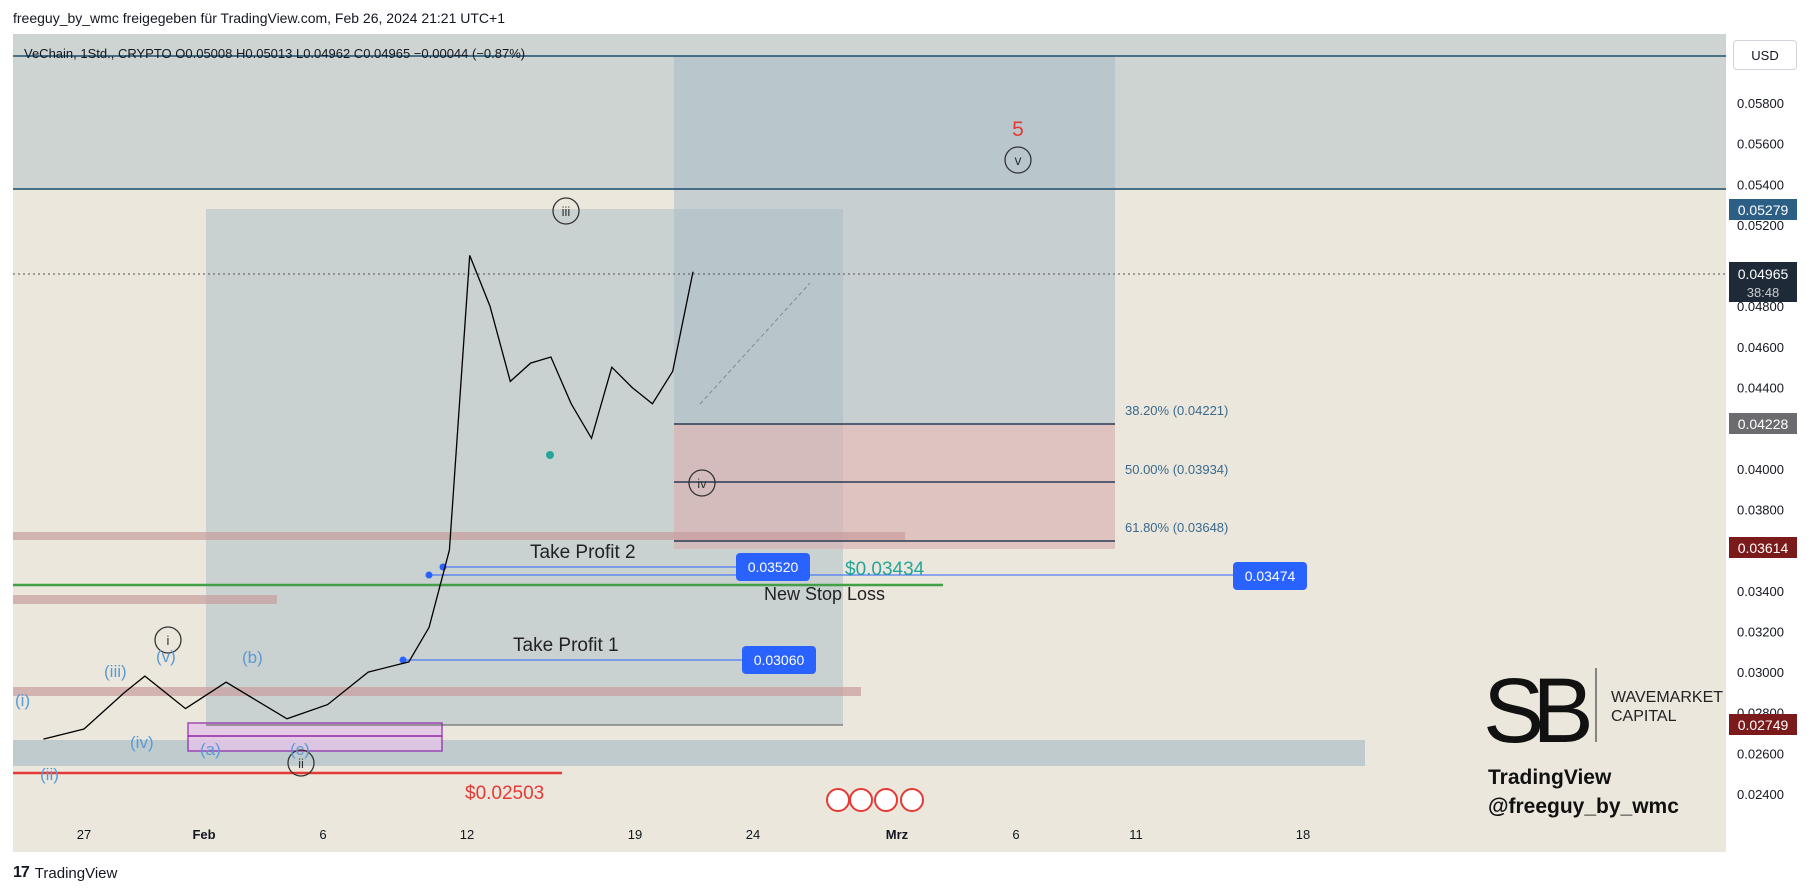 Image resolution: width=1815 pixels, height=896 pixels. I want to click on projection-dashed, so click(755, 343).